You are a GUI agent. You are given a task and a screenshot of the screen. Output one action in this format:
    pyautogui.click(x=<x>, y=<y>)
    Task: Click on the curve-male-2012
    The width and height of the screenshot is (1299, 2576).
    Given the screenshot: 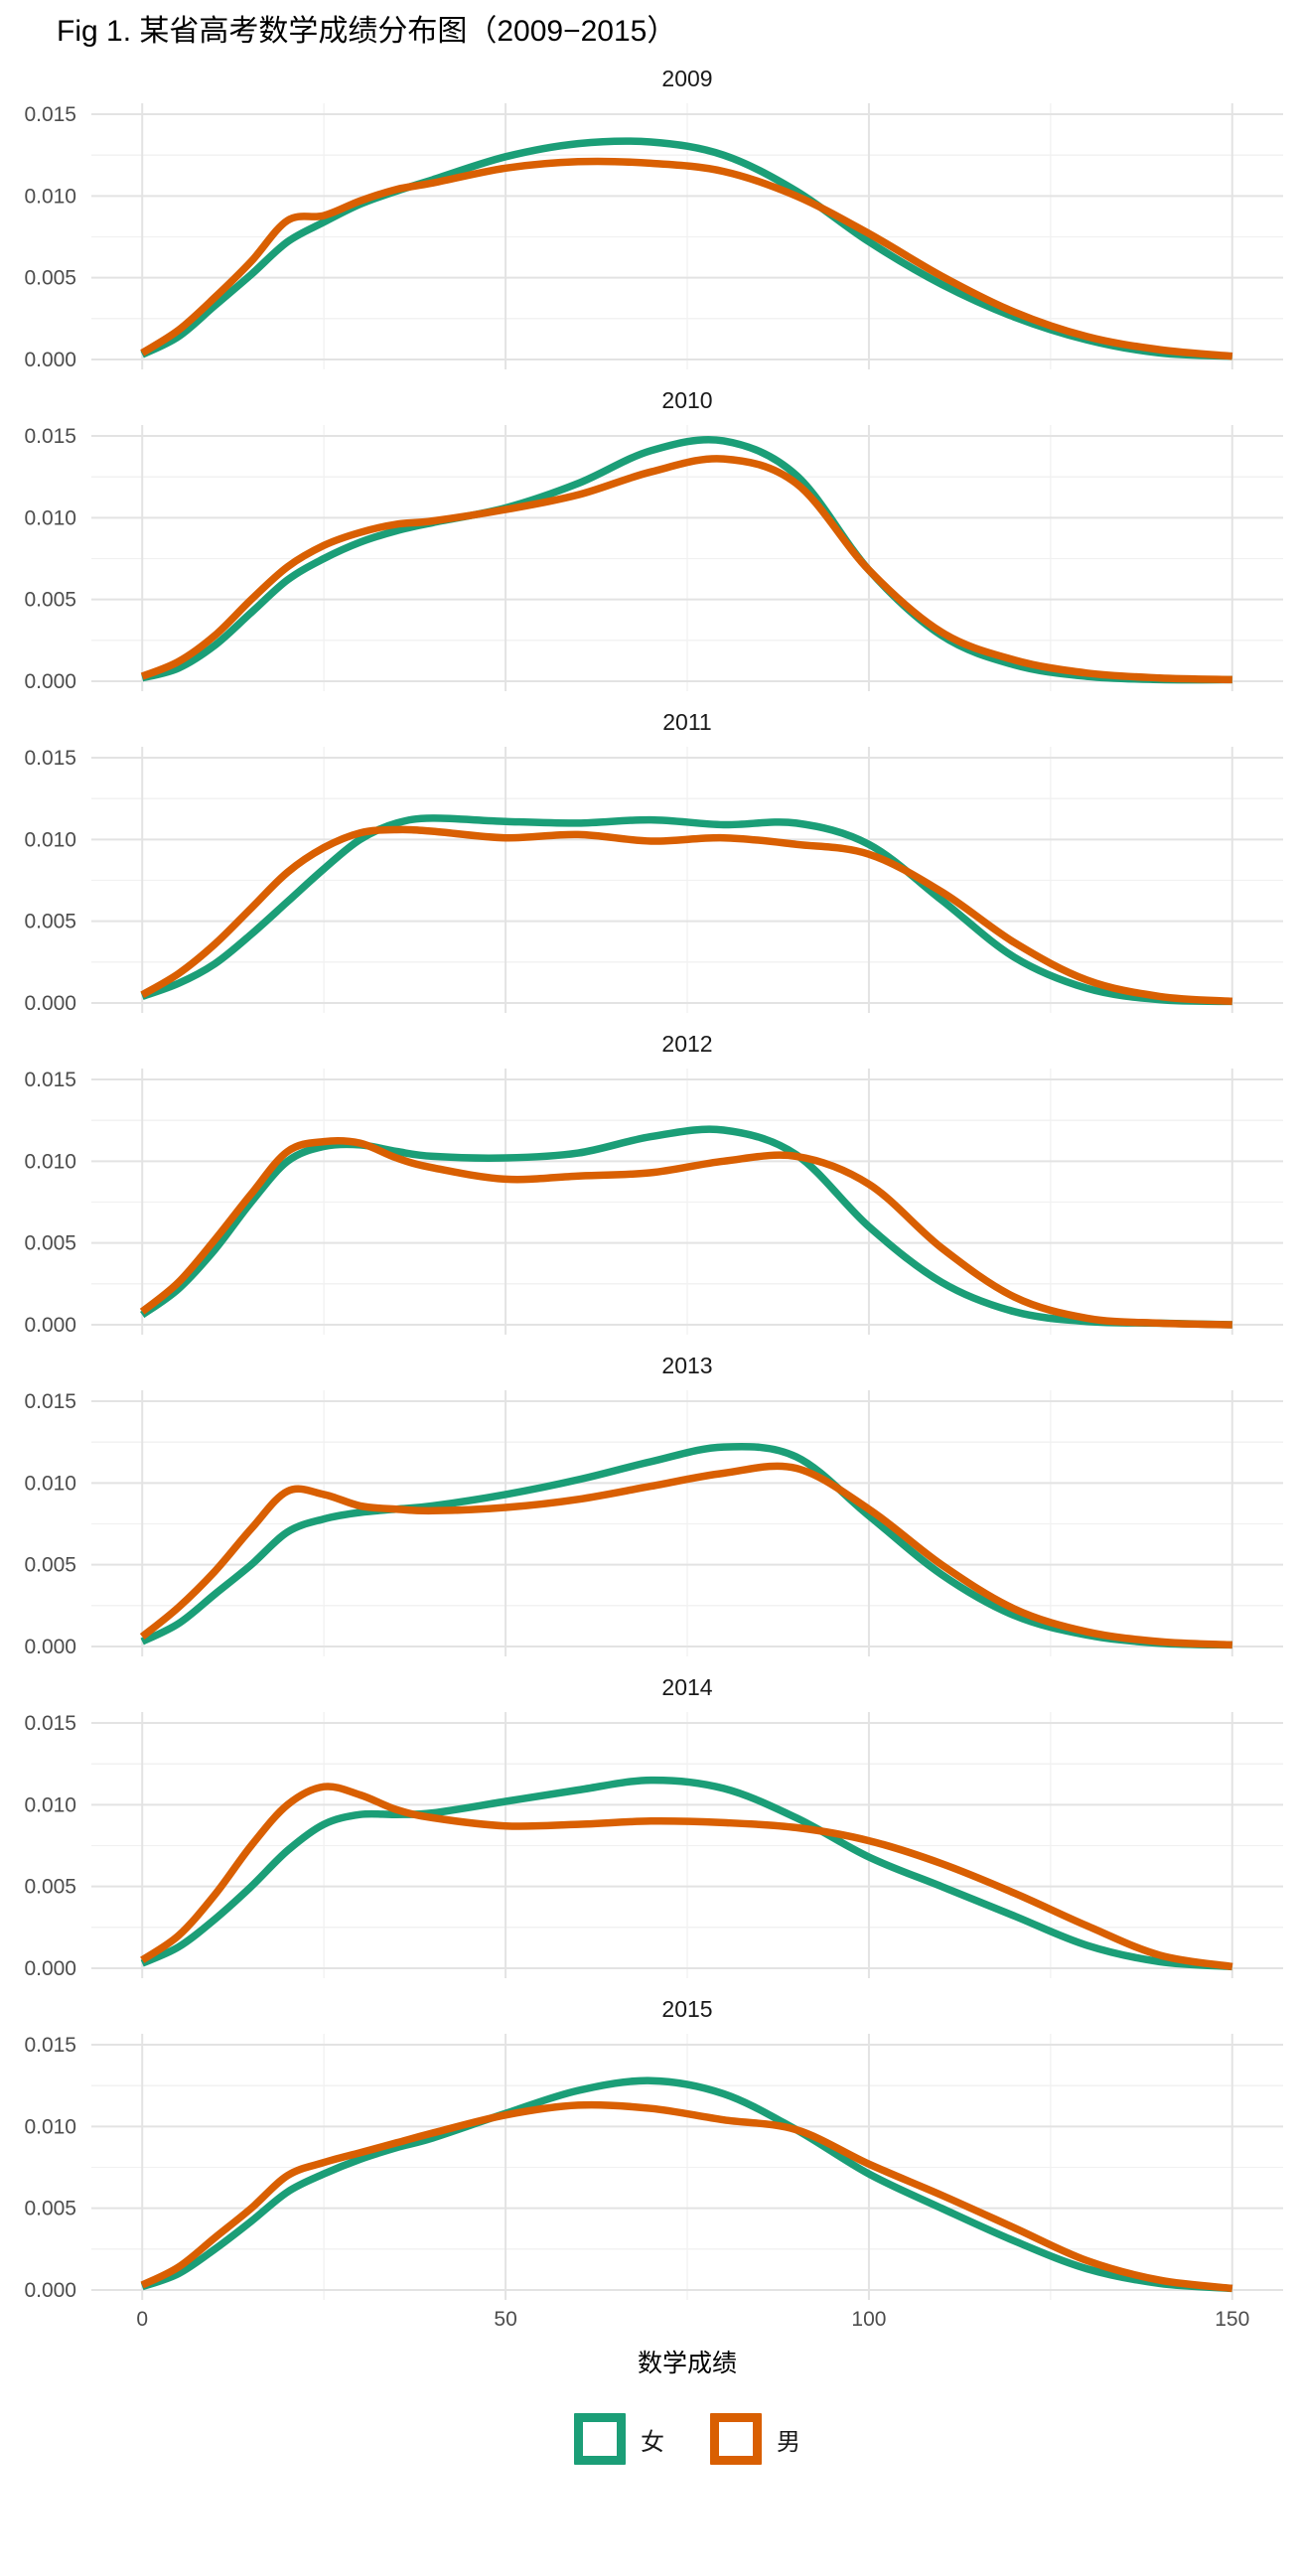 What is the action you would take?
    pyautogui.click(x=685, y=1233)
    